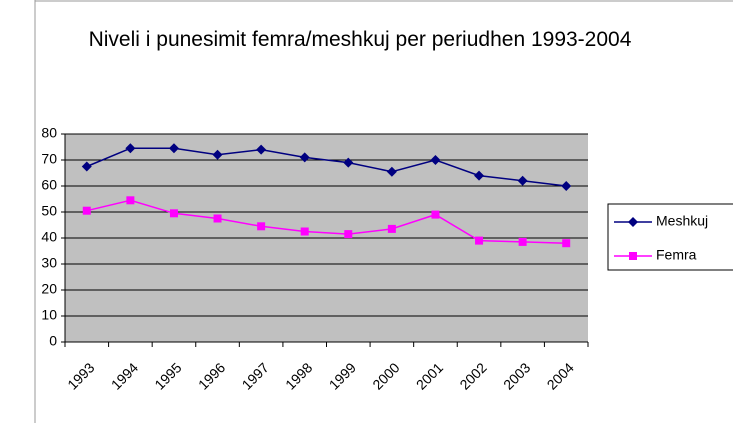 This screenshot has height=423, width=733. I want to click on legend, so click(670, 237).